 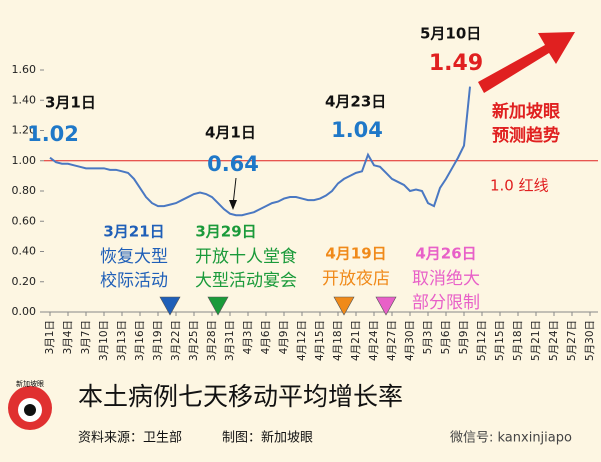 What do you see at coordinates (511, 438) in the screenshot?
I see `watermark: 微信号: kanxinjiapo` at bounding box center [511, 438].